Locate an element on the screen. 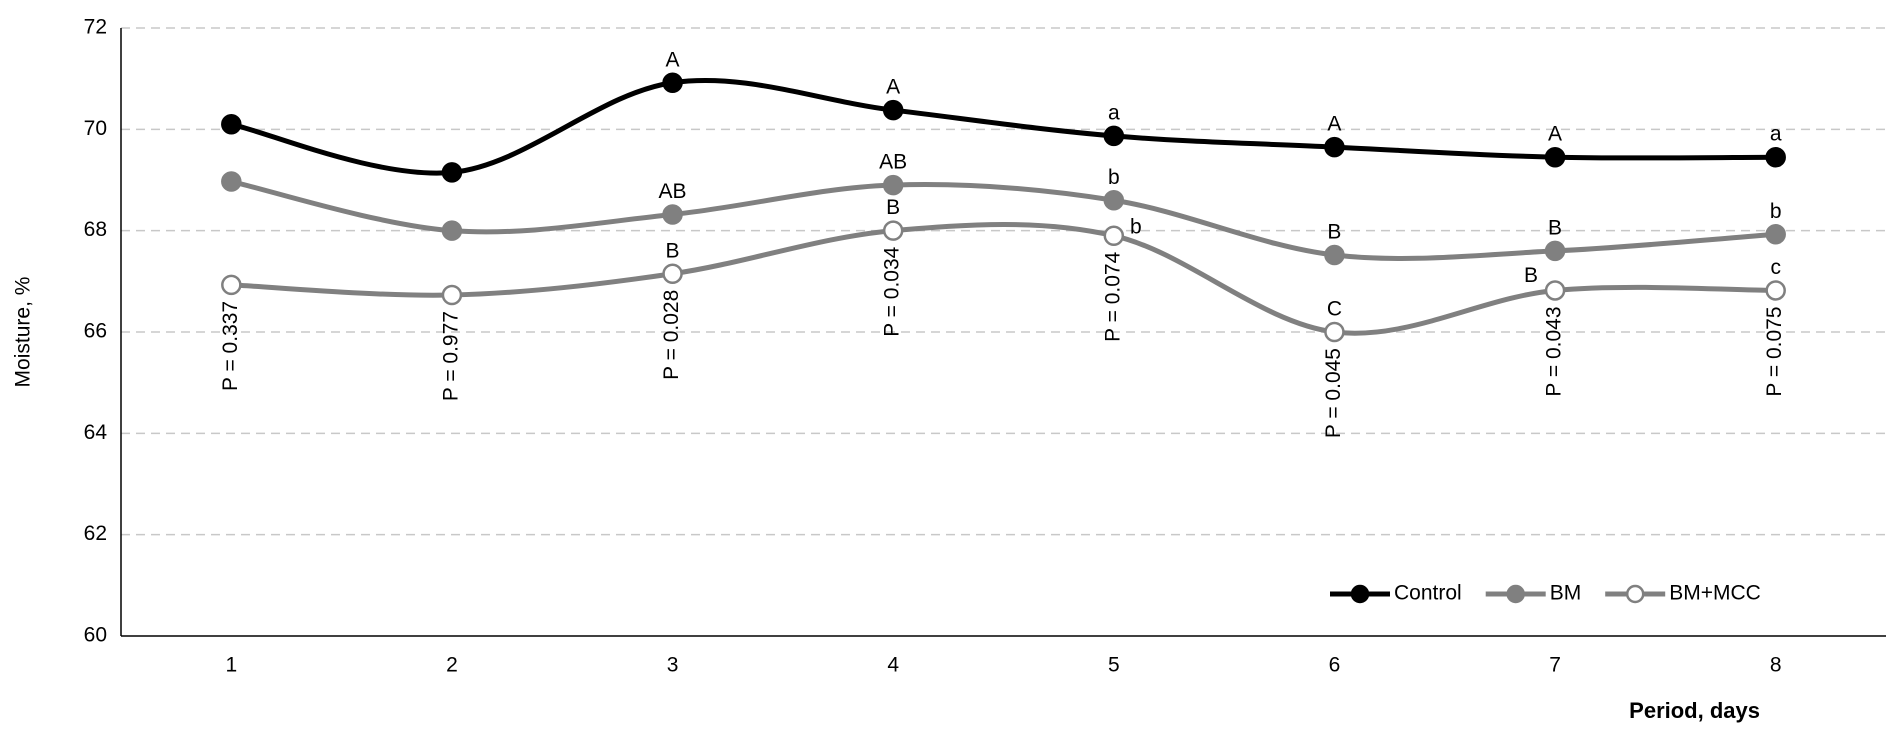 Image resolution: width=1902 pixels, height=756 pixels. y-tick-label: 64 is located at coordinates (96, 432).